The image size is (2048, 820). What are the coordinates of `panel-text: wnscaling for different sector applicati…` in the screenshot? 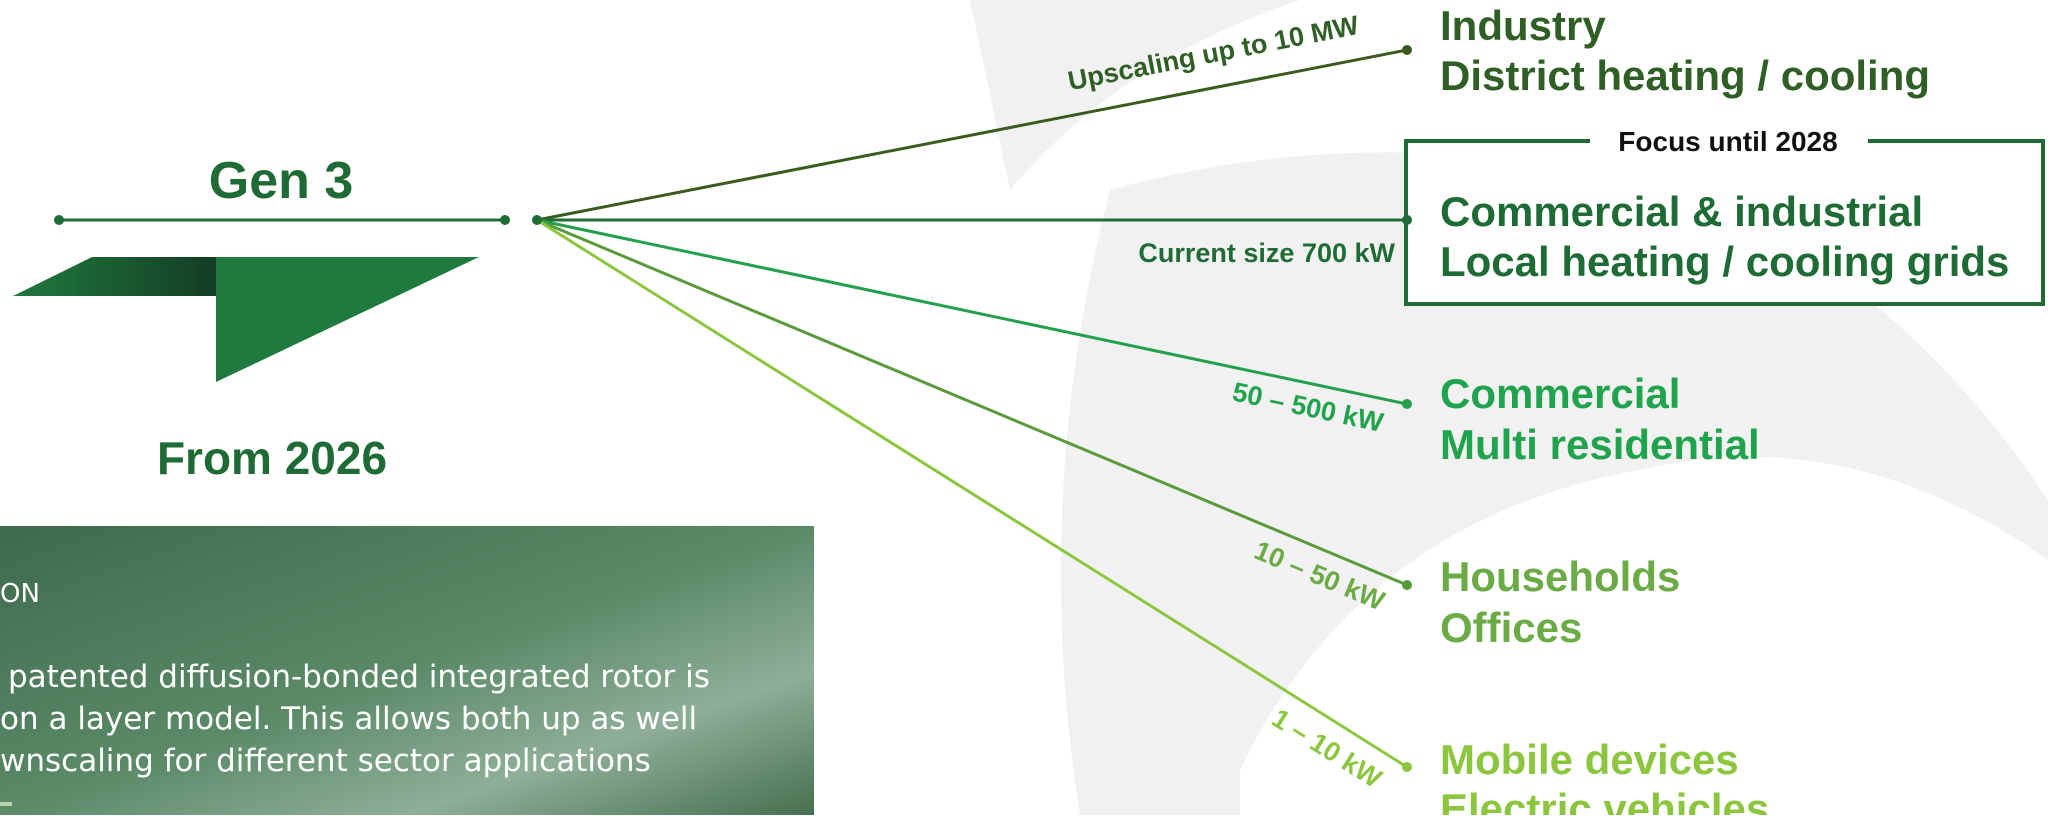 It's located at (325, 761).